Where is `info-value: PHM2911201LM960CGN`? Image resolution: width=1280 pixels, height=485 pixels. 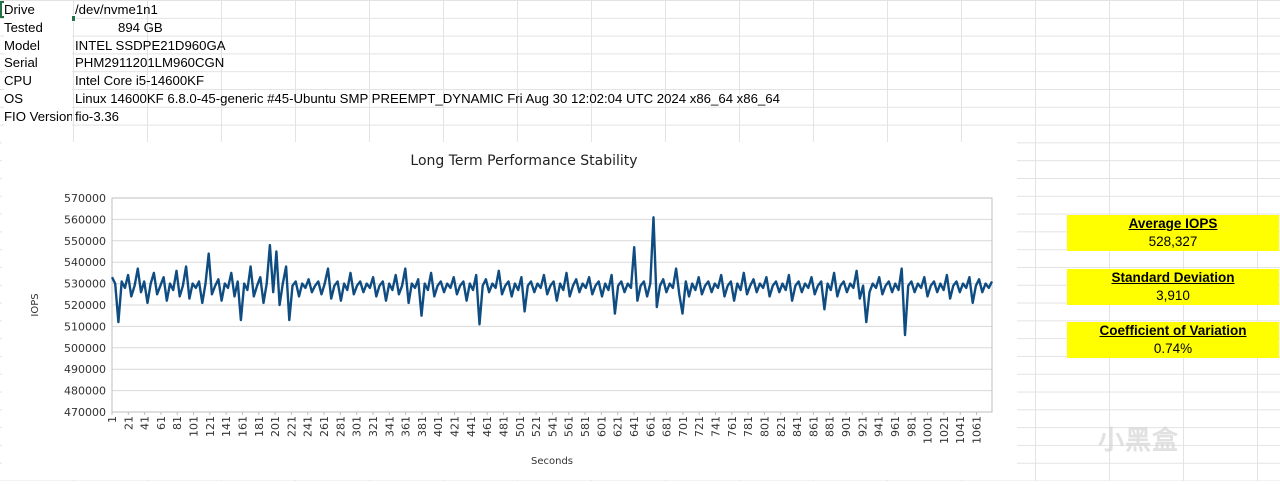 info-value: PHM2911201LM960CGN is located at coordinates (150, 63).